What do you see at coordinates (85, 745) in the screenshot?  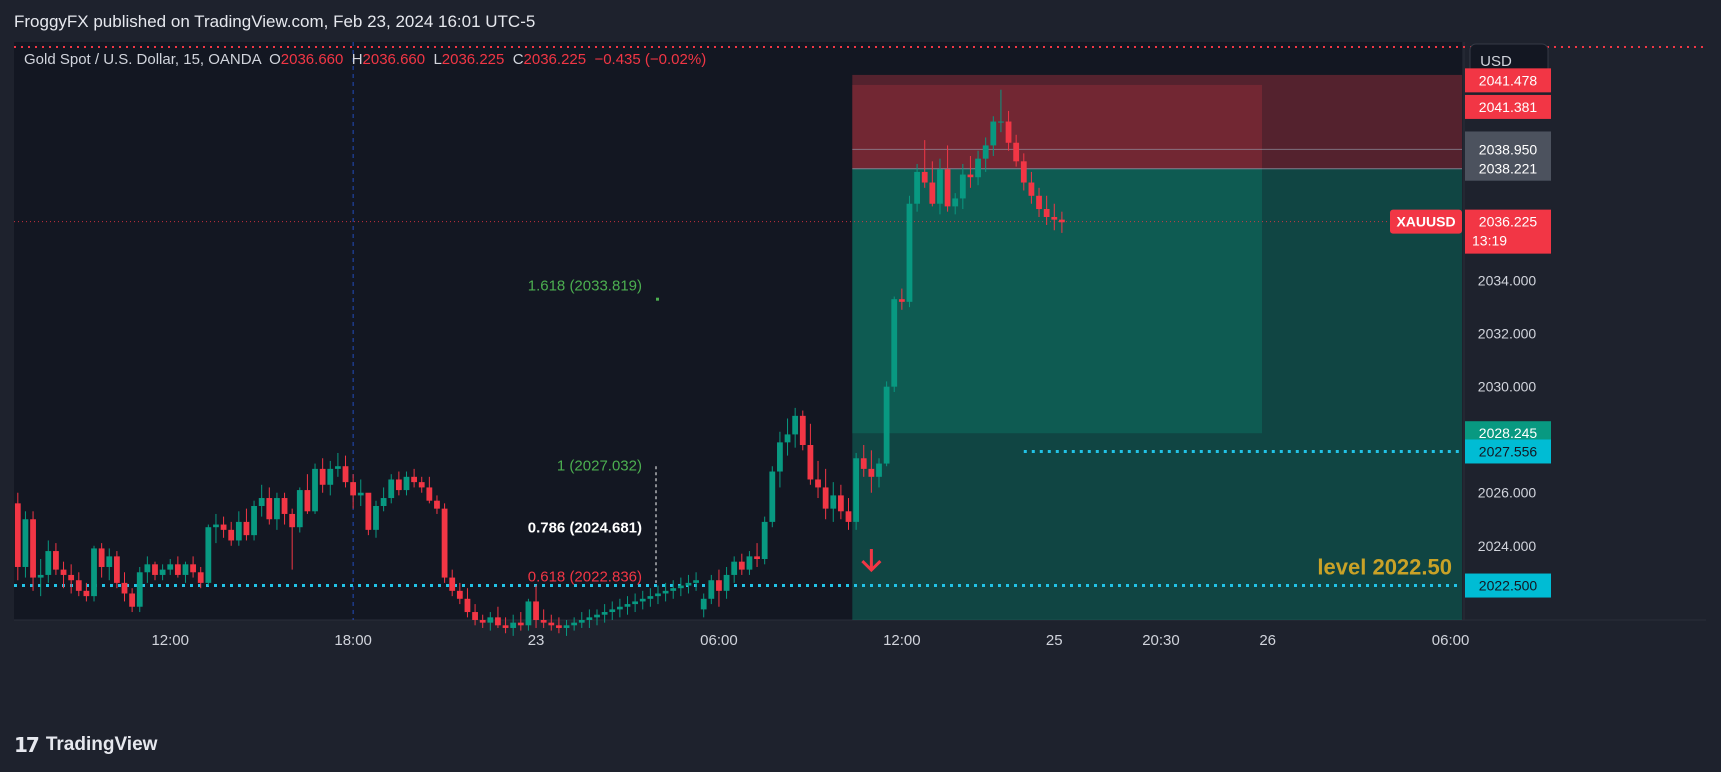 I see `footer-logo: 17 TradingView` at bounding box center [85, 745].